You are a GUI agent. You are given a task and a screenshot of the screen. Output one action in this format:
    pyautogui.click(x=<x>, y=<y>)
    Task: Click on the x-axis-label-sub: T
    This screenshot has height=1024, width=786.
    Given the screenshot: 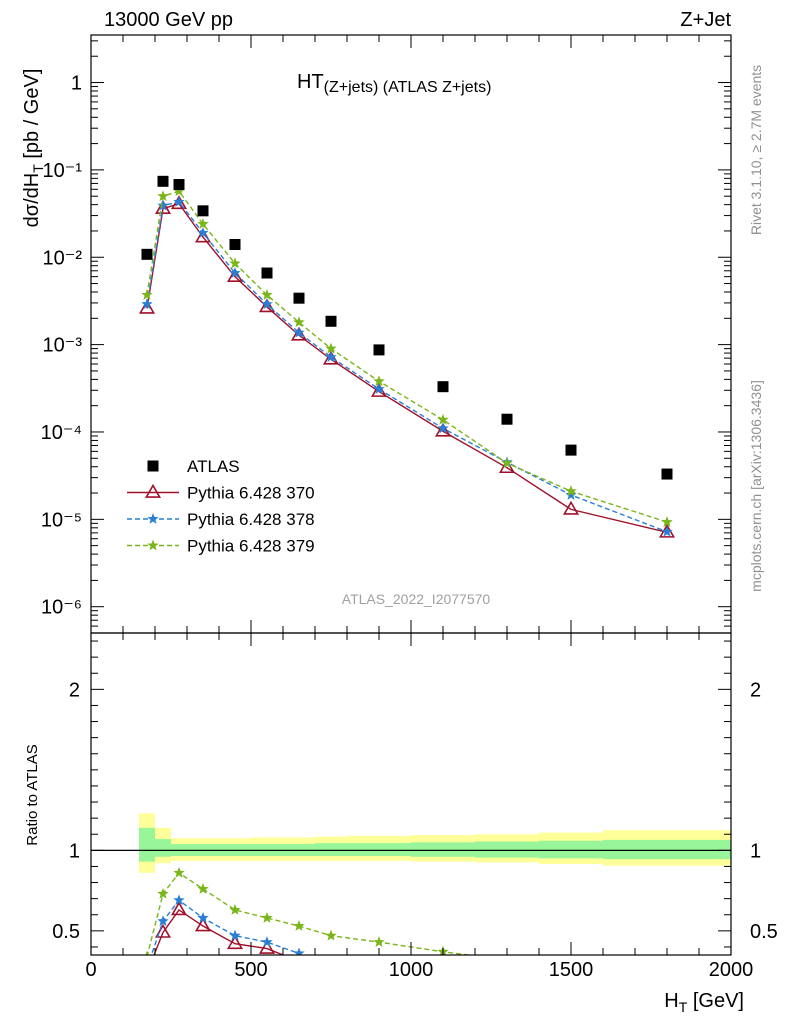 What is the action you would take?
    pyautogui.click(x=683, y=1007)
    